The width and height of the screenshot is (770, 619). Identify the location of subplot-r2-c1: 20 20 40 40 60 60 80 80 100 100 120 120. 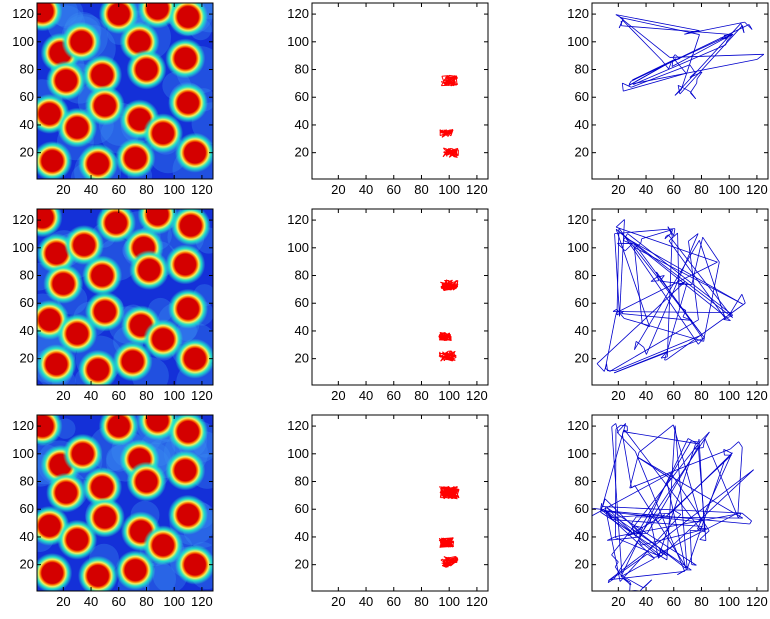
(113, 305).